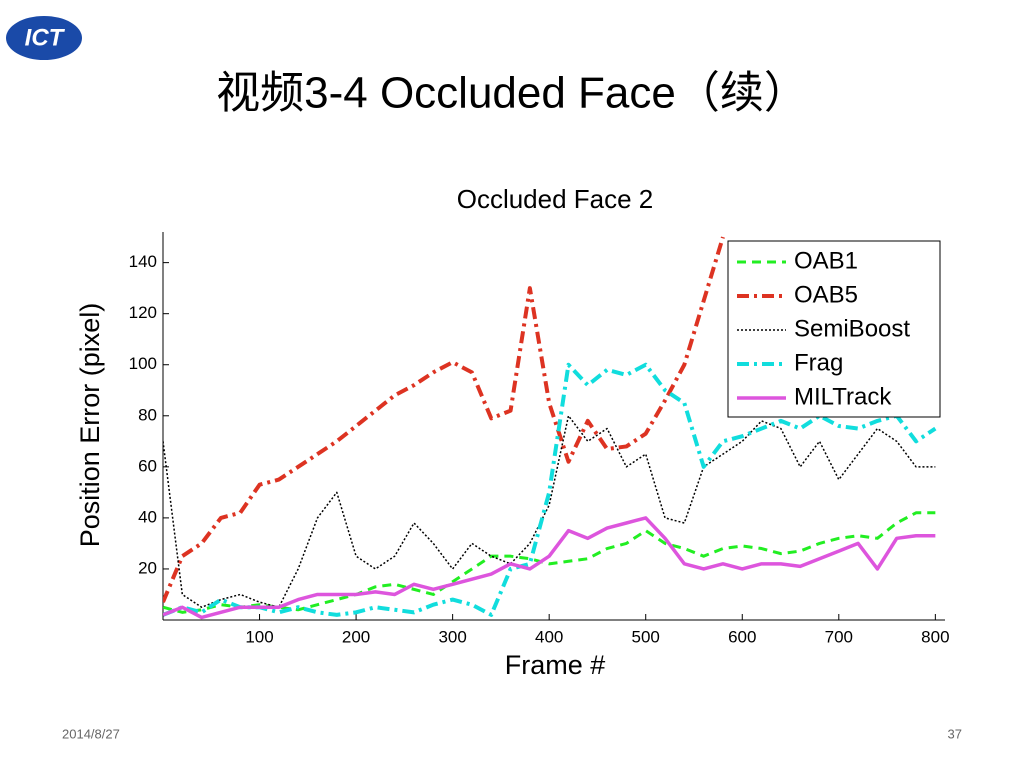 The width and height of the screenshot is (1024, 768). I want to click on y-tick-label: 140, so click(143, 261).